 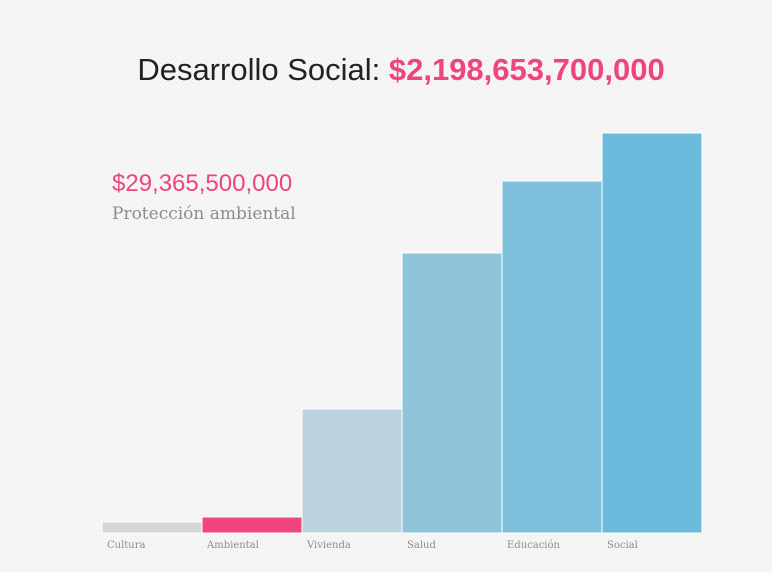 What do you see at coordinates (204, 214) in the screenshot?
I see `highlight-label: Protección ambiental` at bounding box center [204, 214].